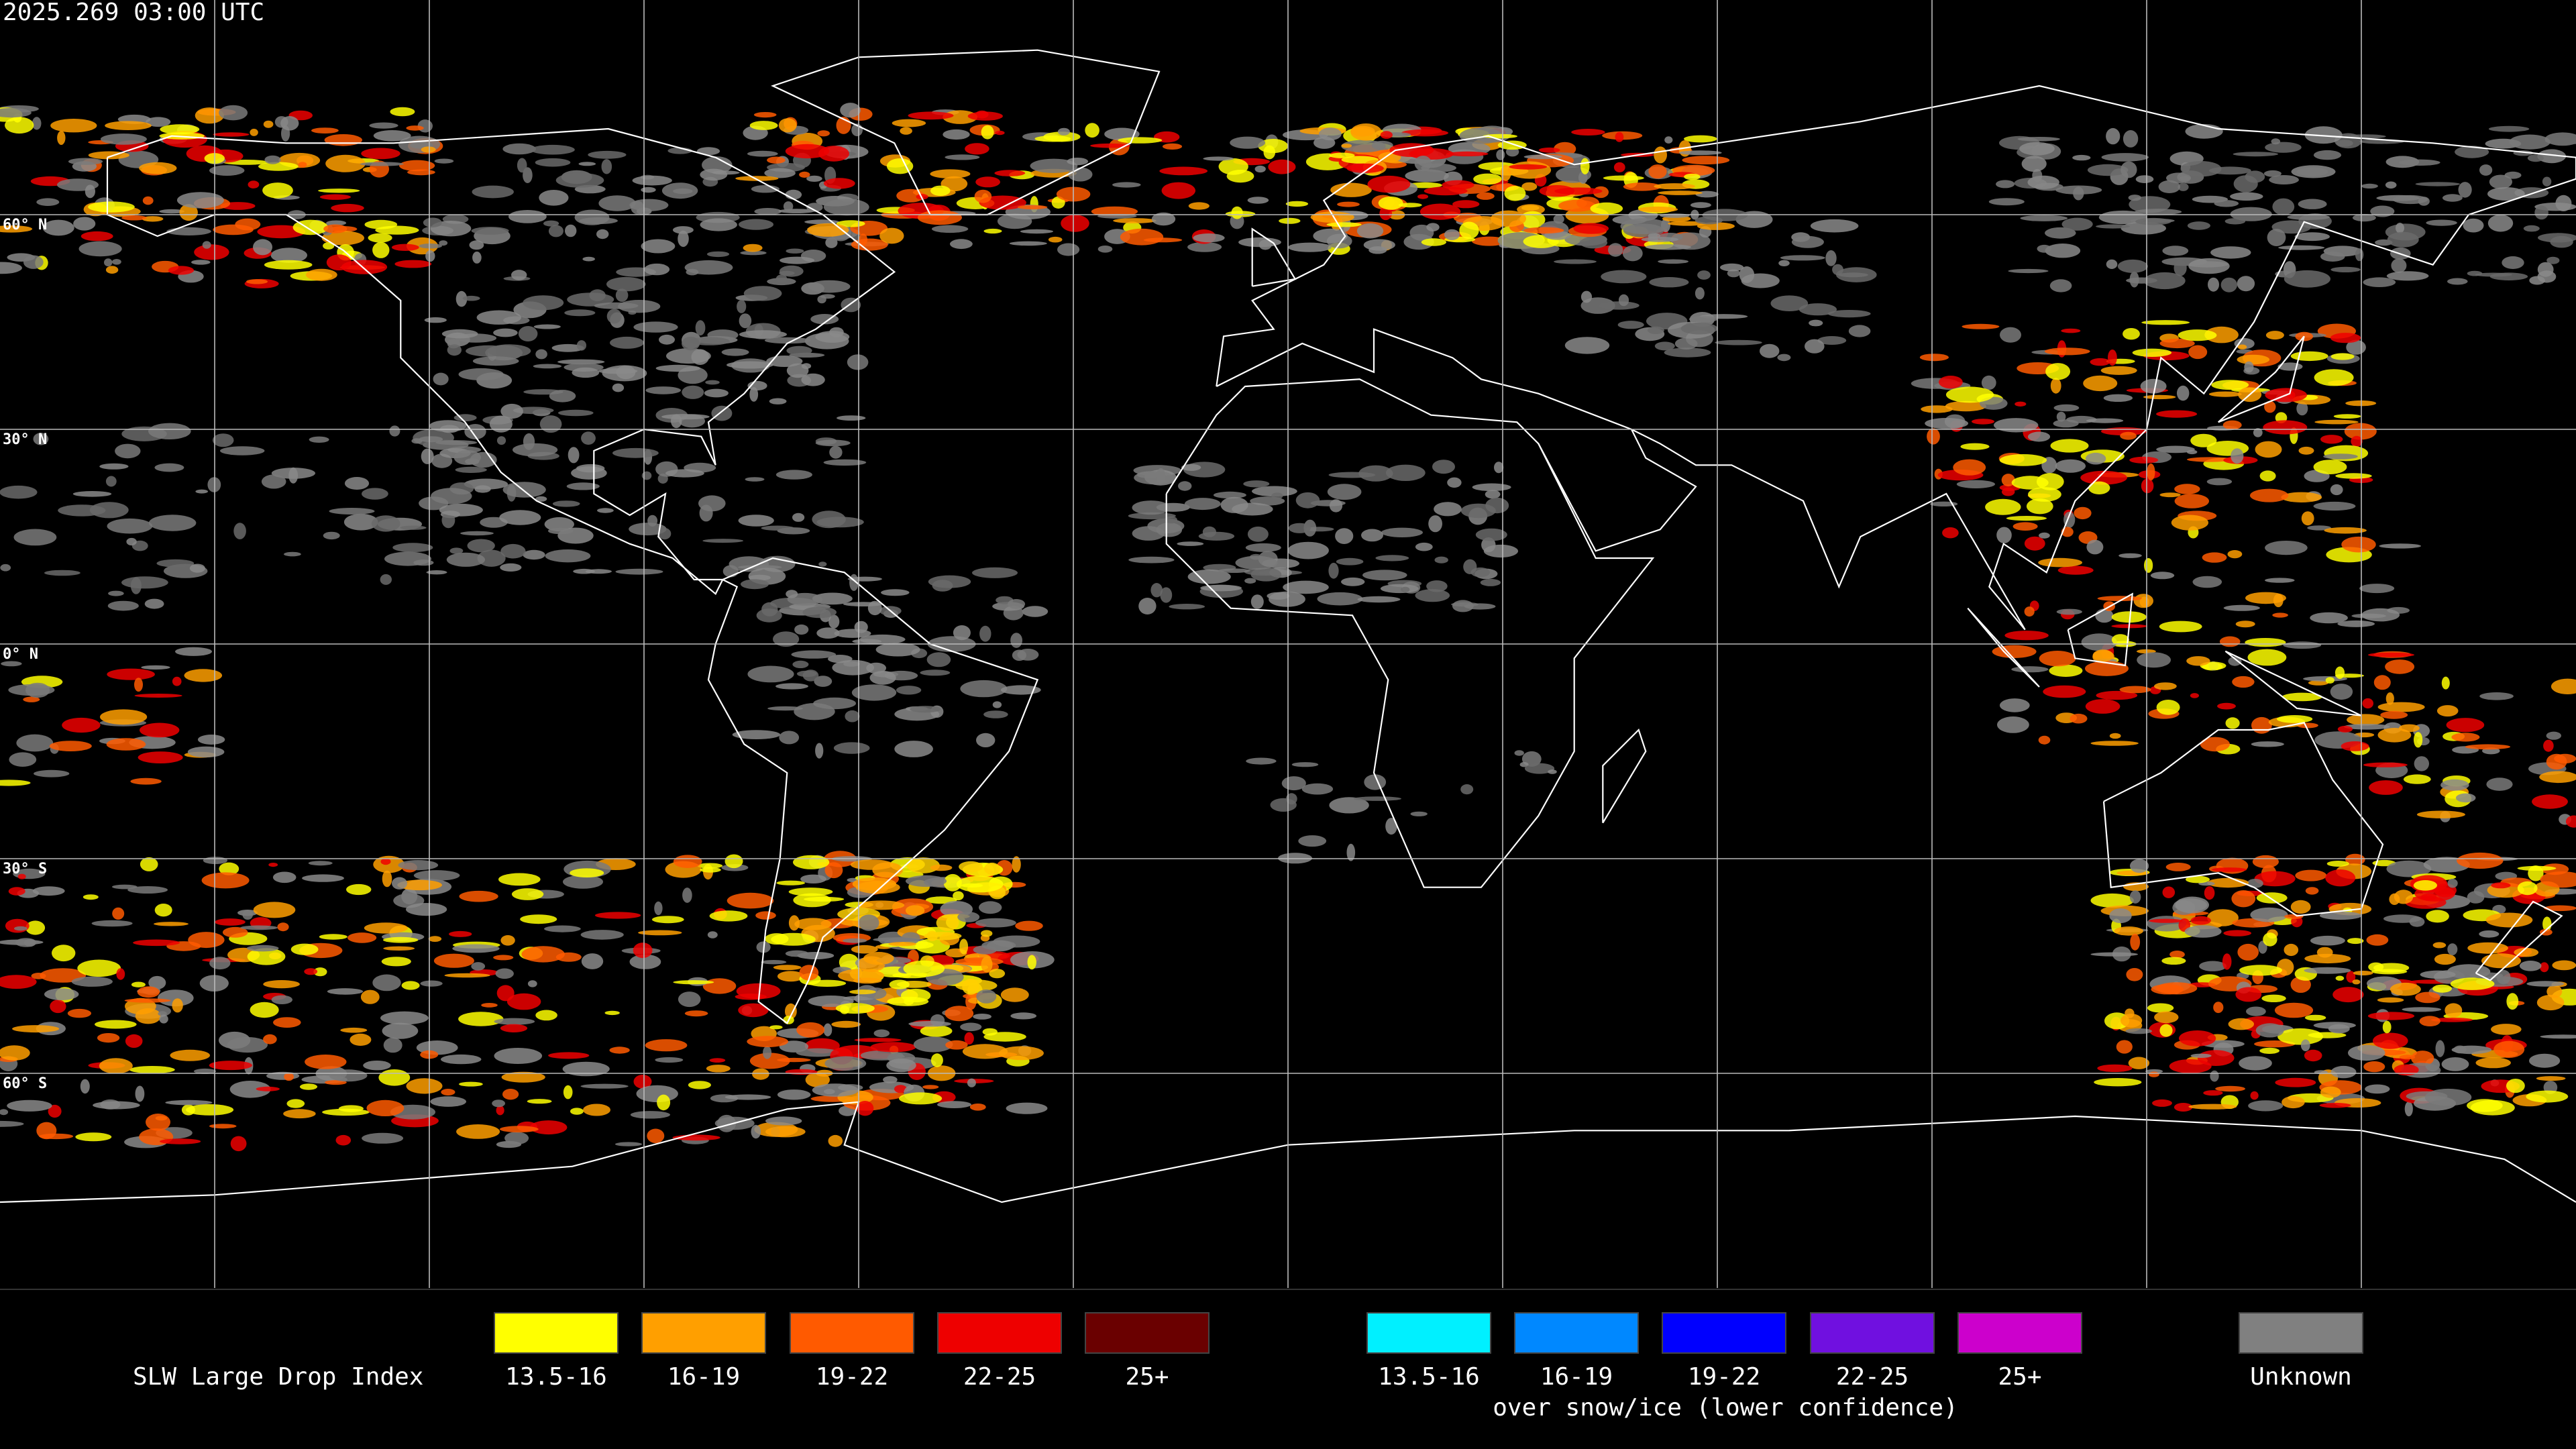 The height and width of the screenshot is (1449, 2576). Describe the element at coordinates (1147, 1377) in the screenshot. I see `legend-label: 25+` at that location.